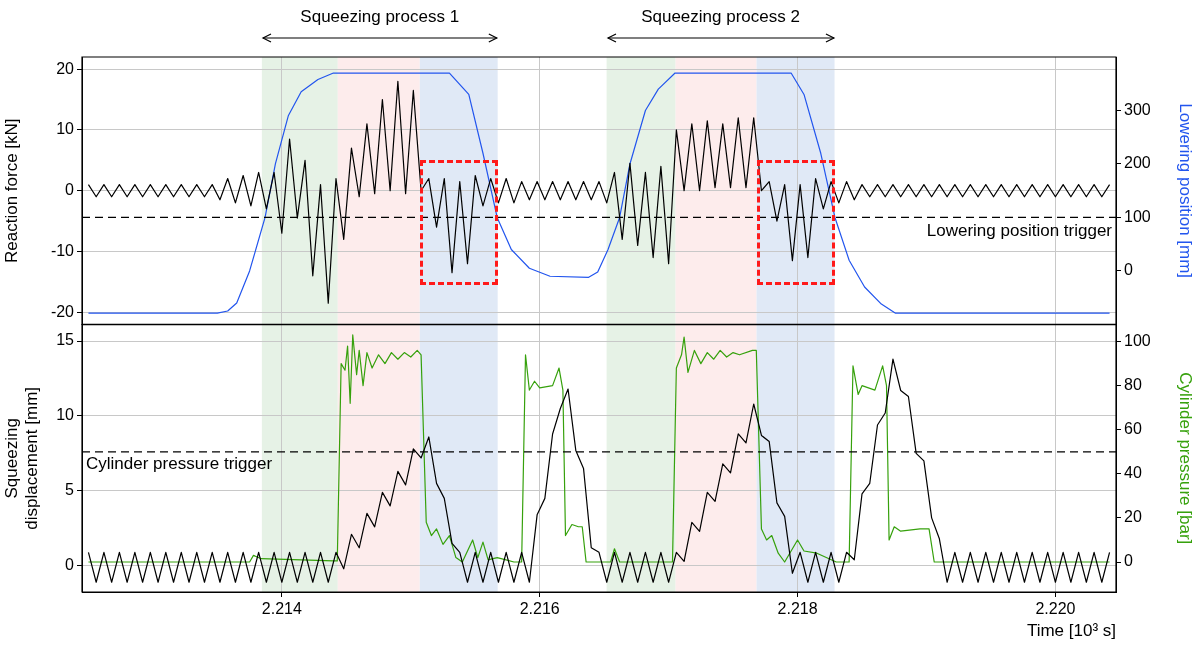 Image resolution: width=1197 pixels, height=646 pixels. Describe the element at coordinates (11, 190) in the screenshot. I see `y-axis-title: Reaction force [kN]` at that location.